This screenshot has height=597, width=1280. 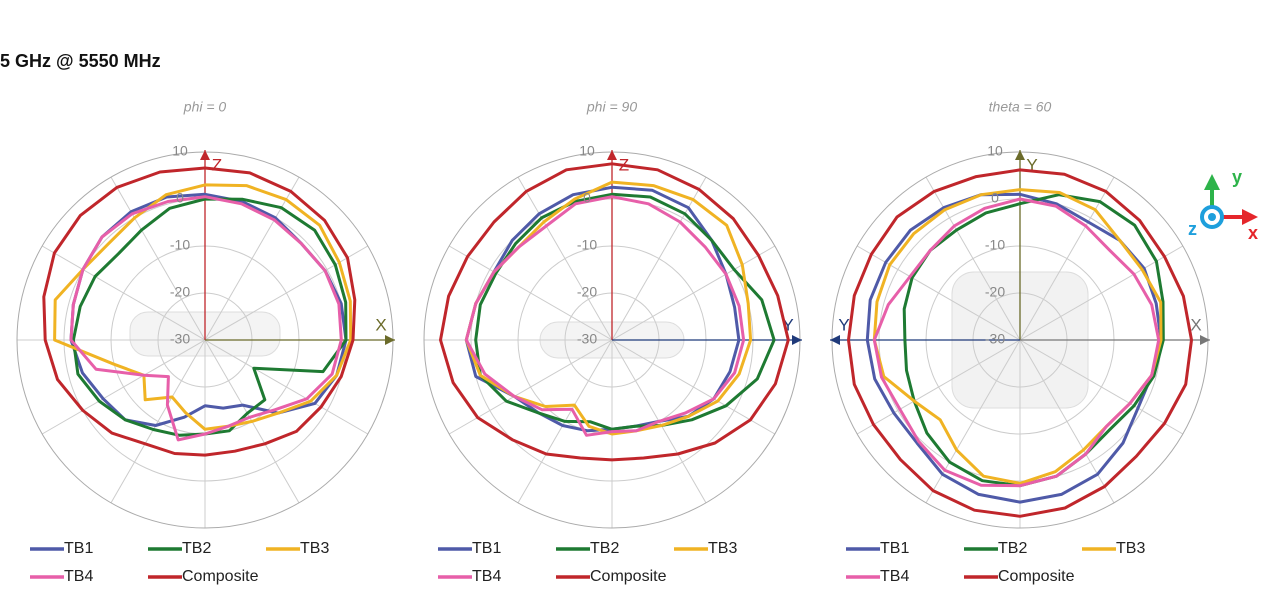 I want to click on chart-subtitle: phi = 0, so click(x=205, y=107).